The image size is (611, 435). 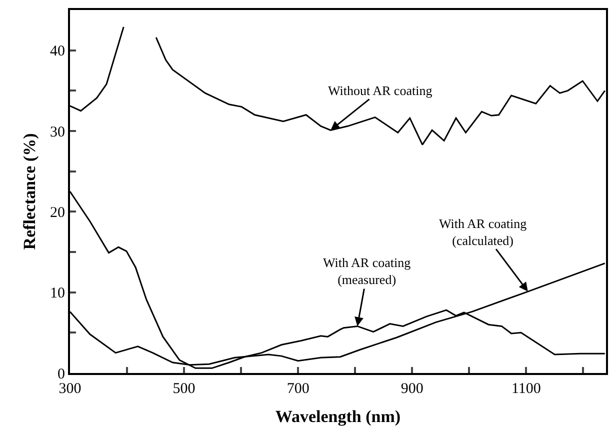 I want to click on x-tick-label: 700, so click(x=298, y=389).